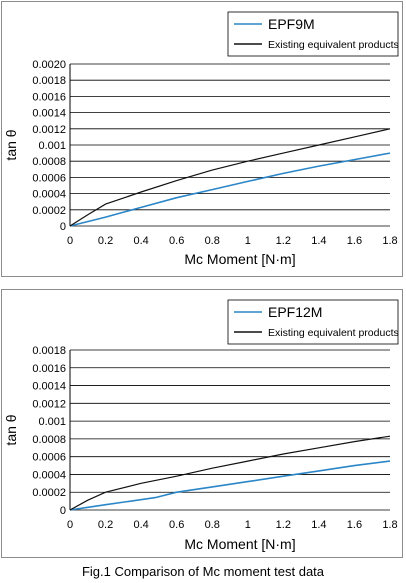 This screenshot has height=583, width=406. I want to click on y-tick-label: 0.0020, so click(49, 65).